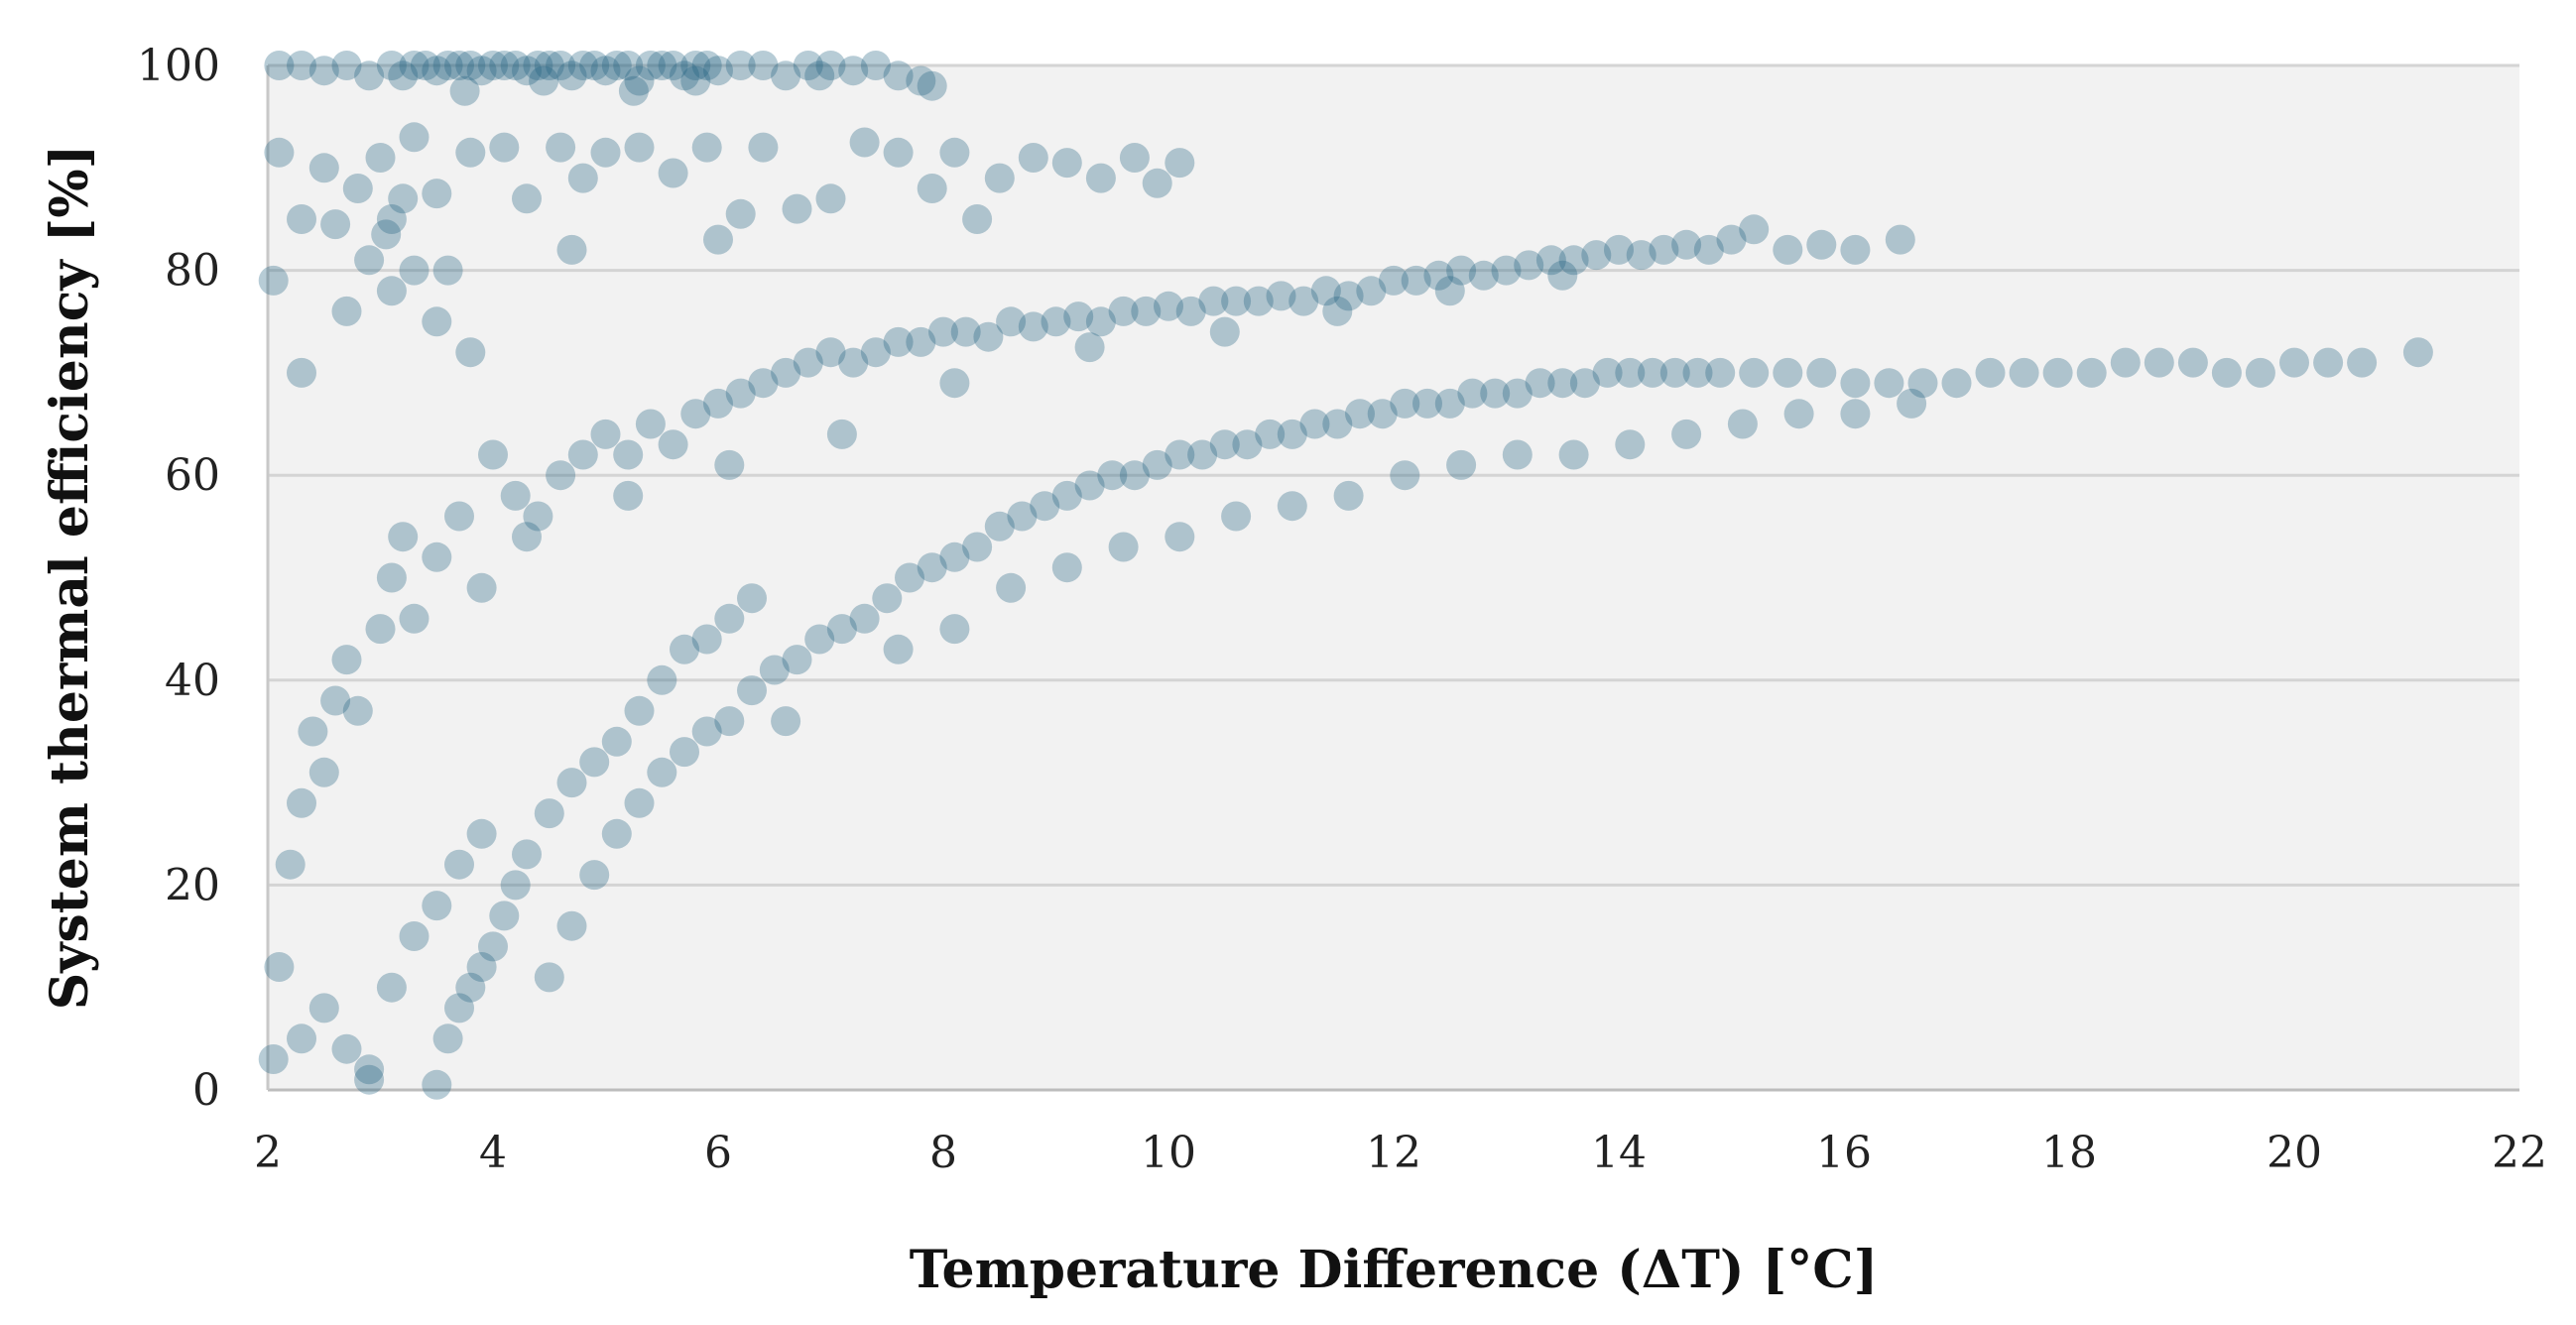 This screenshot has height=1325, width=2576. What do you see at coordinates (206, 1090) in the screenshot?
I see `y-tick-label: 0` at bounding box center [206, 1090].